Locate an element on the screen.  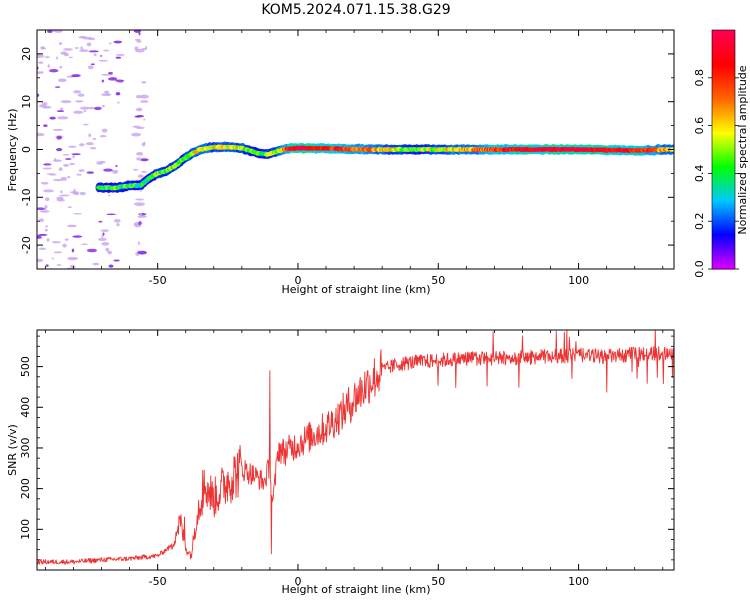
spectrogram-noise-layer is located at coordinates (93, 149).